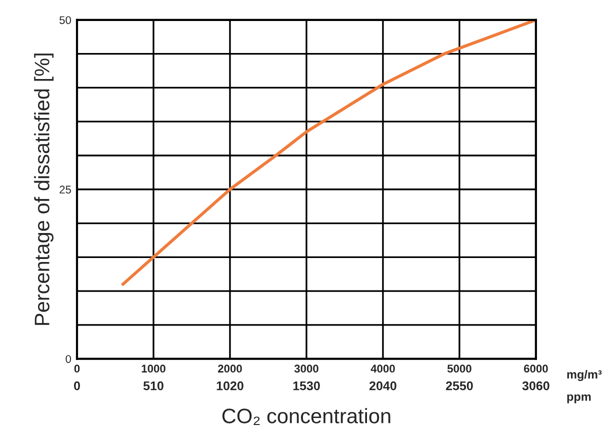 The height and width of the screenshot is (443, 616). I want to click on x2-tick-label: 2040, so click(382, 385).